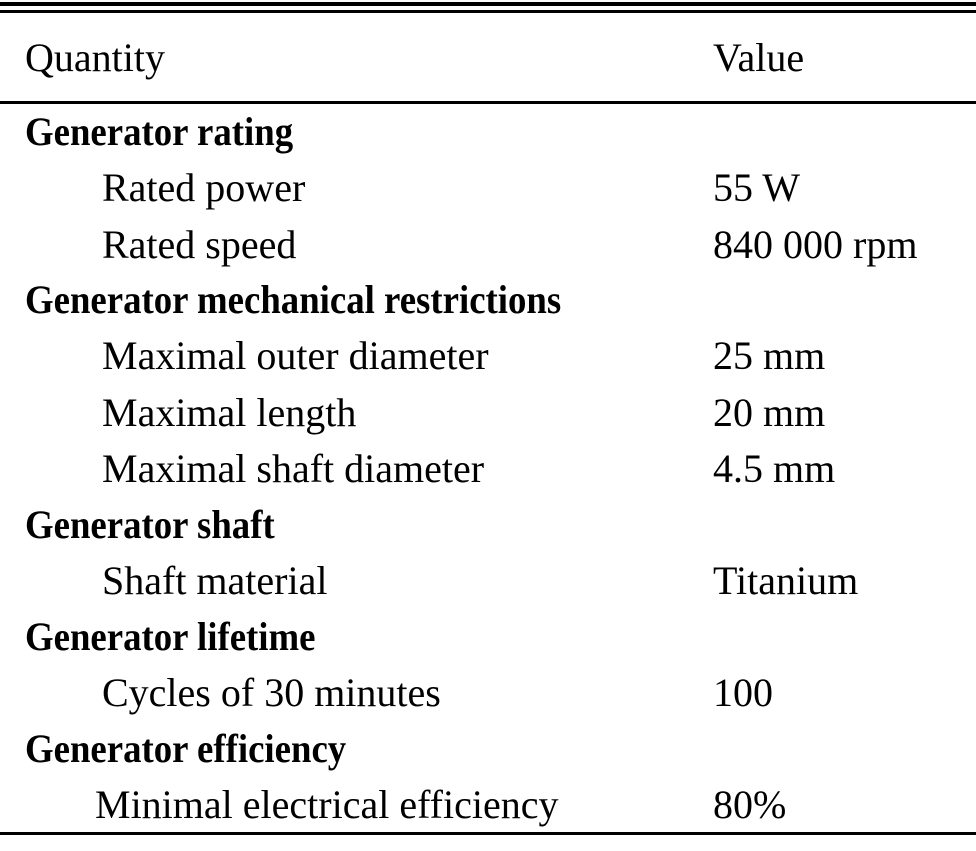 The width and height of the screenshot is (976, 851). I want to click on top-rule-thick, so click(488, 4).